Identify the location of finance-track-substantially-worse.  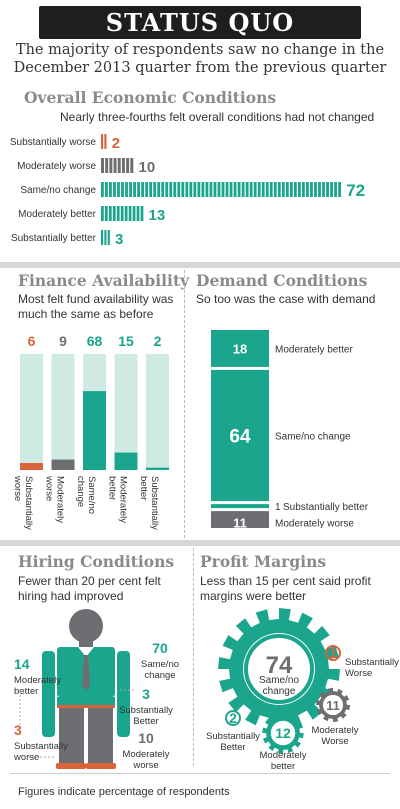
(31, 412).